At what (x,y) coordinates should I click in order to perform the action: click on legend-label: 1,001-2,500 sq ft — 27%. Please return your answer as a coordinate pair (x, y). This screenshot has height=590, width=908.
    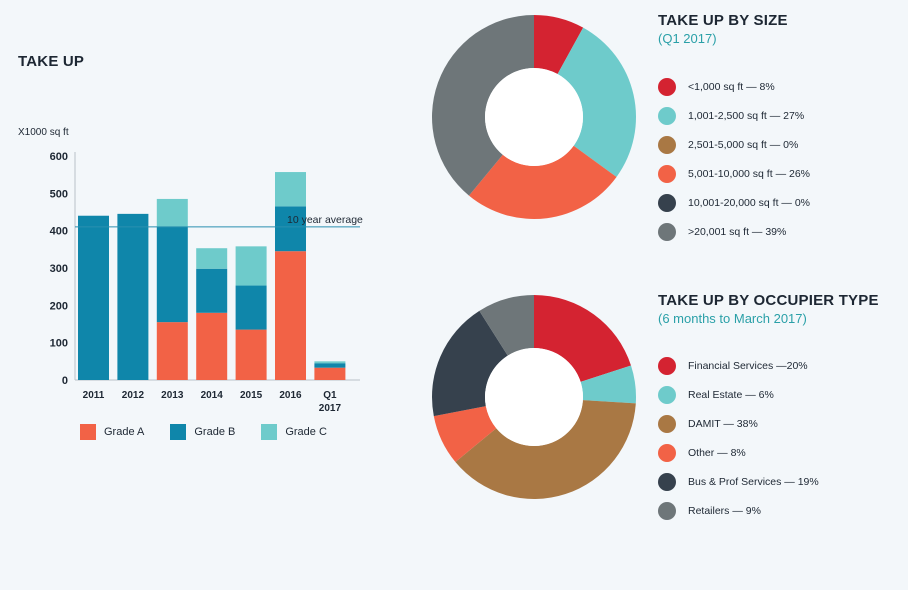
    Looking at the image, I should click on (746, 115).